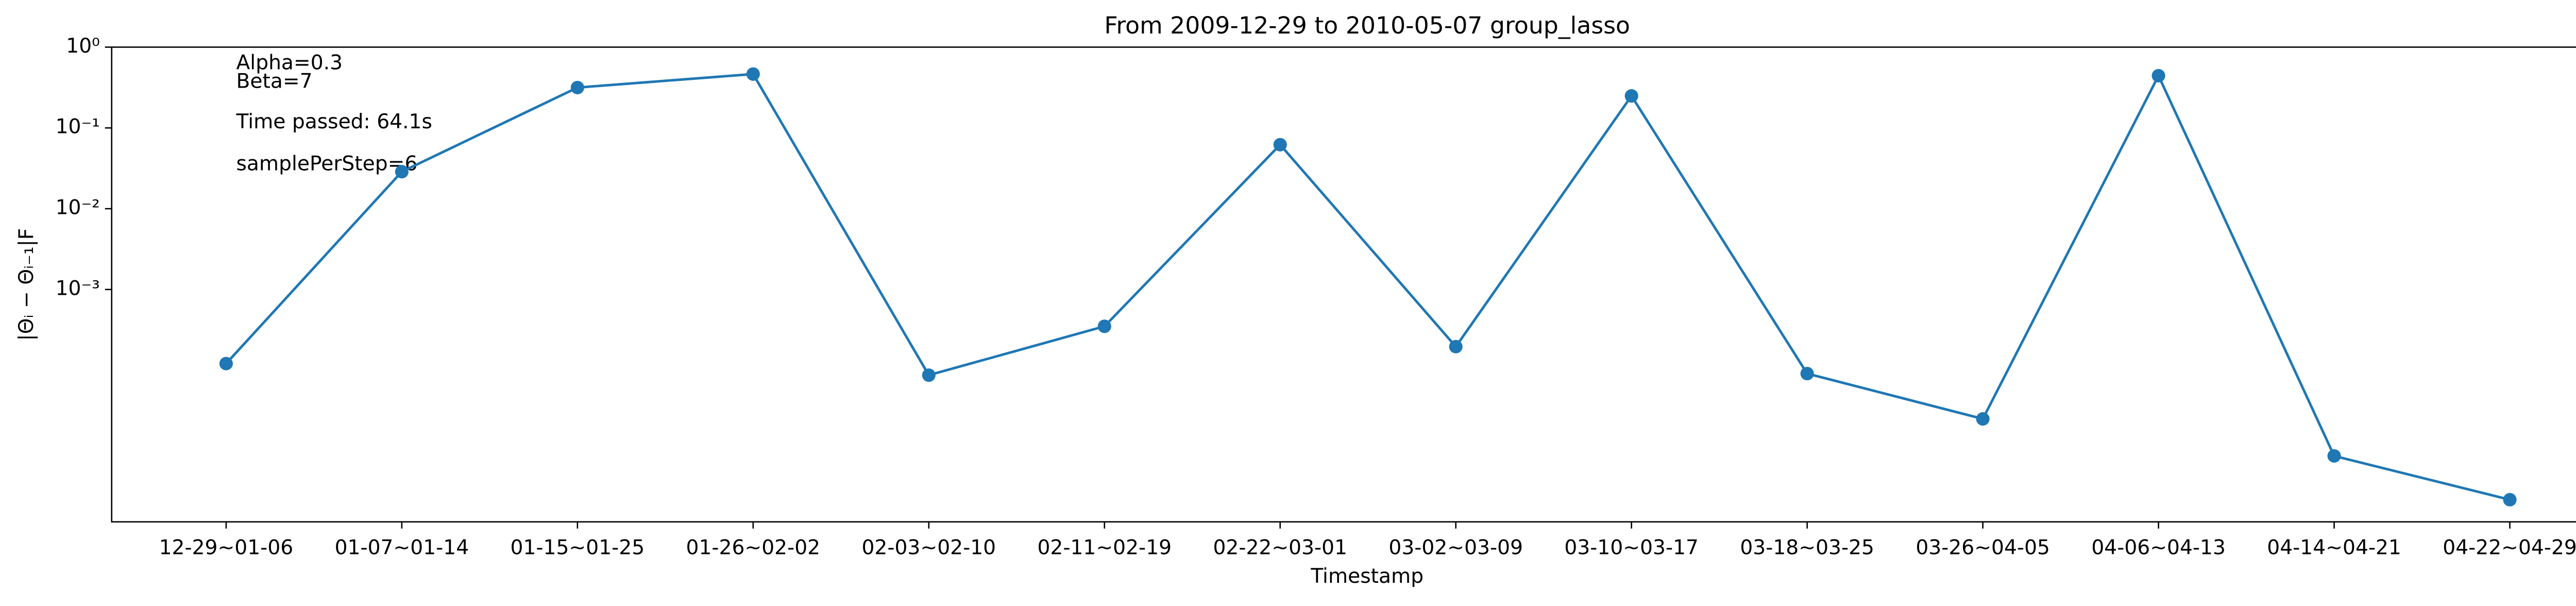 This screenshot has height=606, width=2576. I want to click on annotation: Time passed: 64.1s, so click(334, 121).